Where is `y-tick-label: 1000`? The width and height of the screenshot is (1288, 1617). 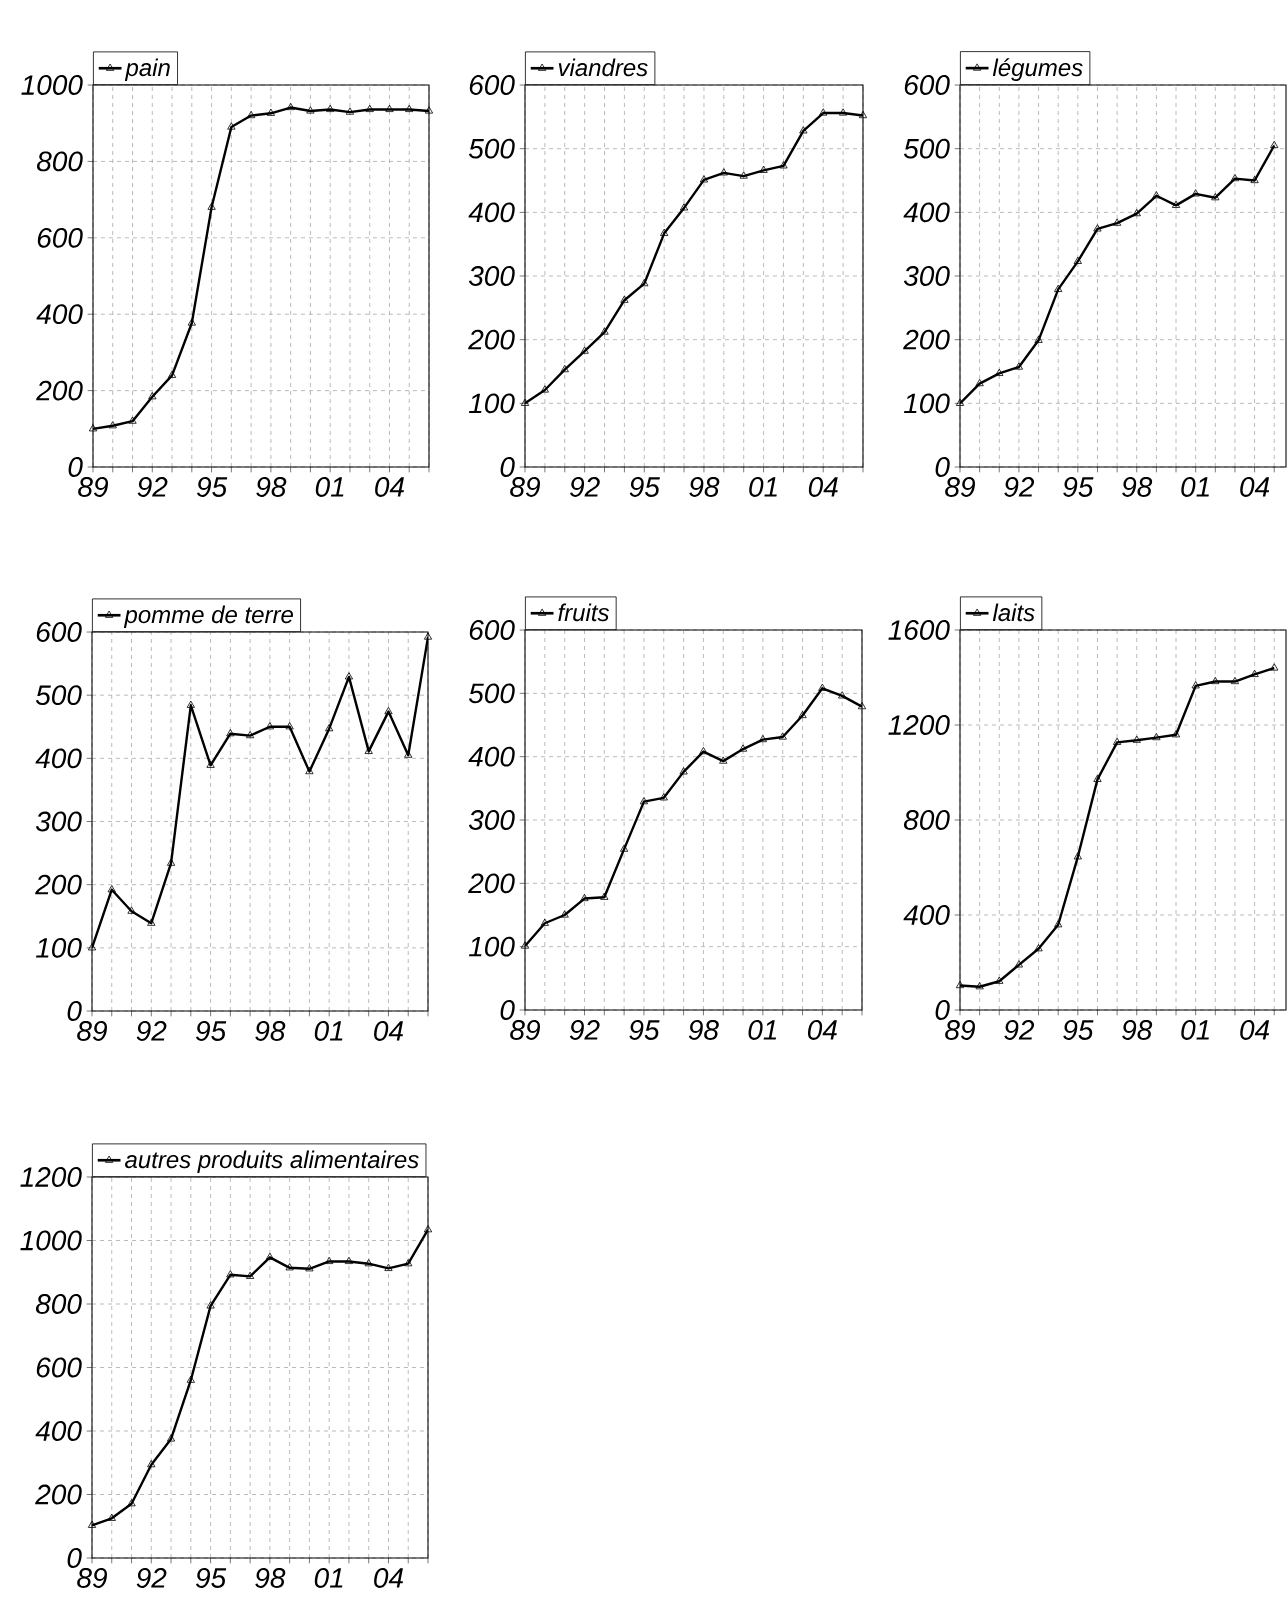
y-tick-label: 1000 is located at coordinates (51, 1240).